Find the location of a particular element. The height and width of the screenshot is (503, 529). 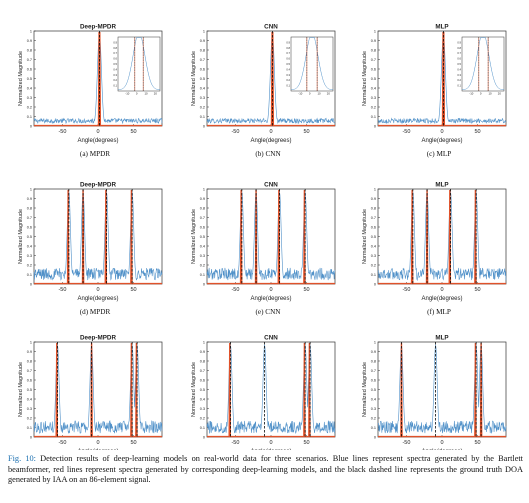

inset-bartlett-line is located at coordinates (312, 64).